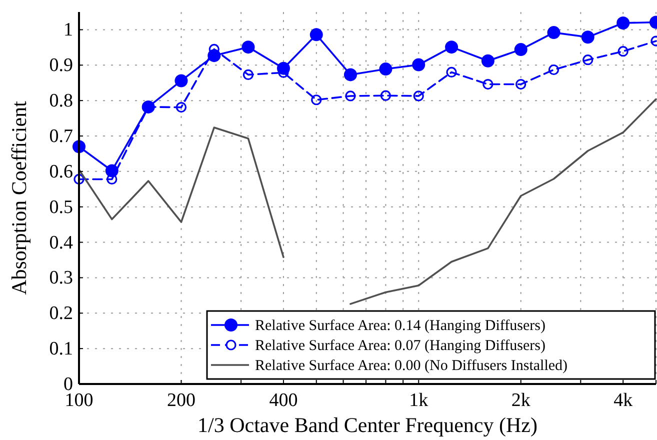 Image resolution: width=657 pixels, height=440 pixels. What do you see at coordinates (61, 101) in the screenshot?
I see `y-tick-label: 0.8` at bounding box center [61, 101].